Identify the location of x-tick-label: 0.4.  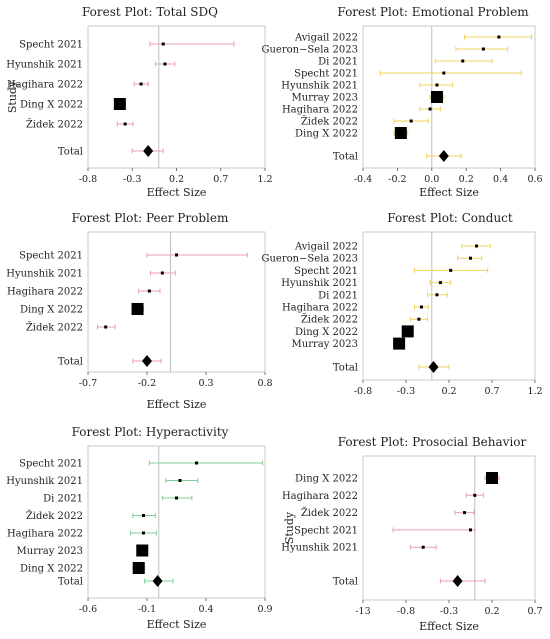
(500, 179).